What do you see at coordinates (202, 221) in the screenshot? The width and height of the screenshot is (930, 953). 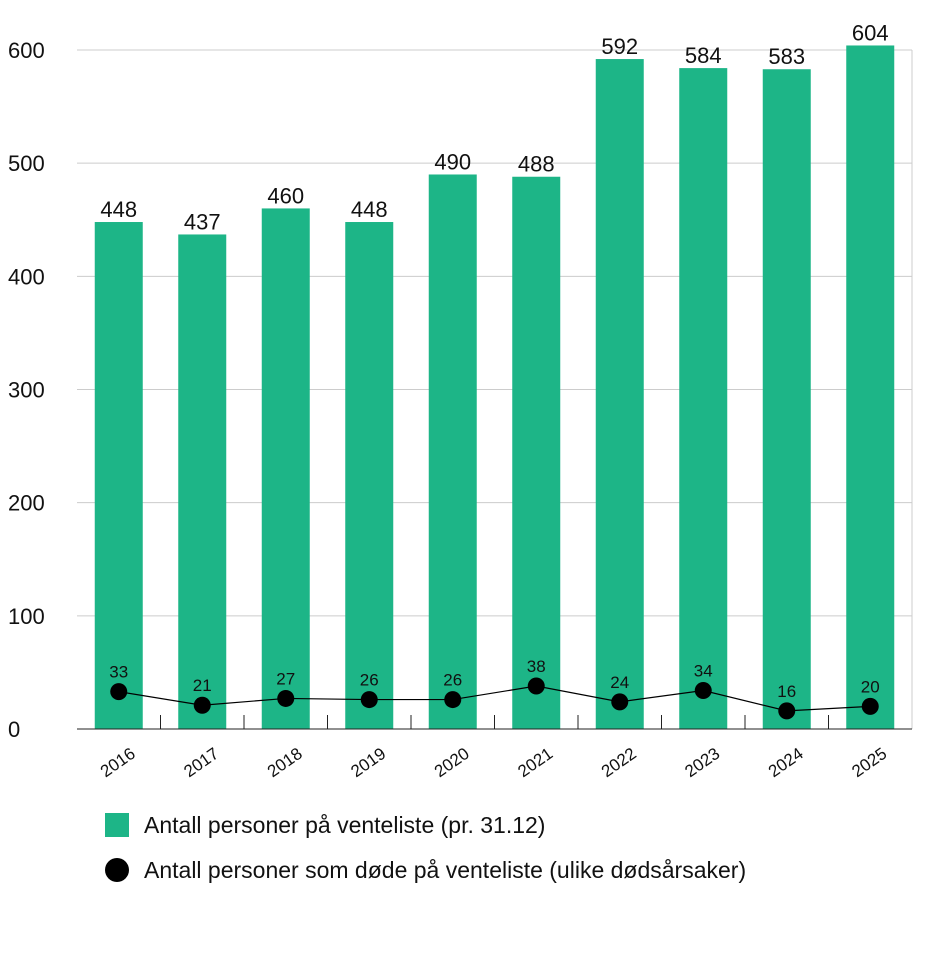 I see `bar-value-label: 437` at bounding box center [202, 221].